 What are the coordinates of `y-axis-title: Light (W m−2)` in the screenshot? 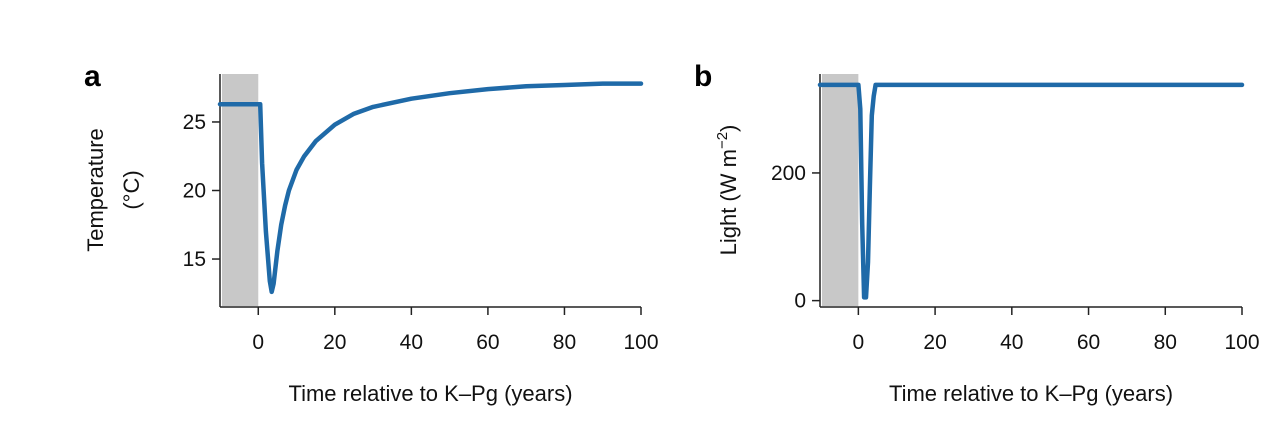 It's located at (727, 190).